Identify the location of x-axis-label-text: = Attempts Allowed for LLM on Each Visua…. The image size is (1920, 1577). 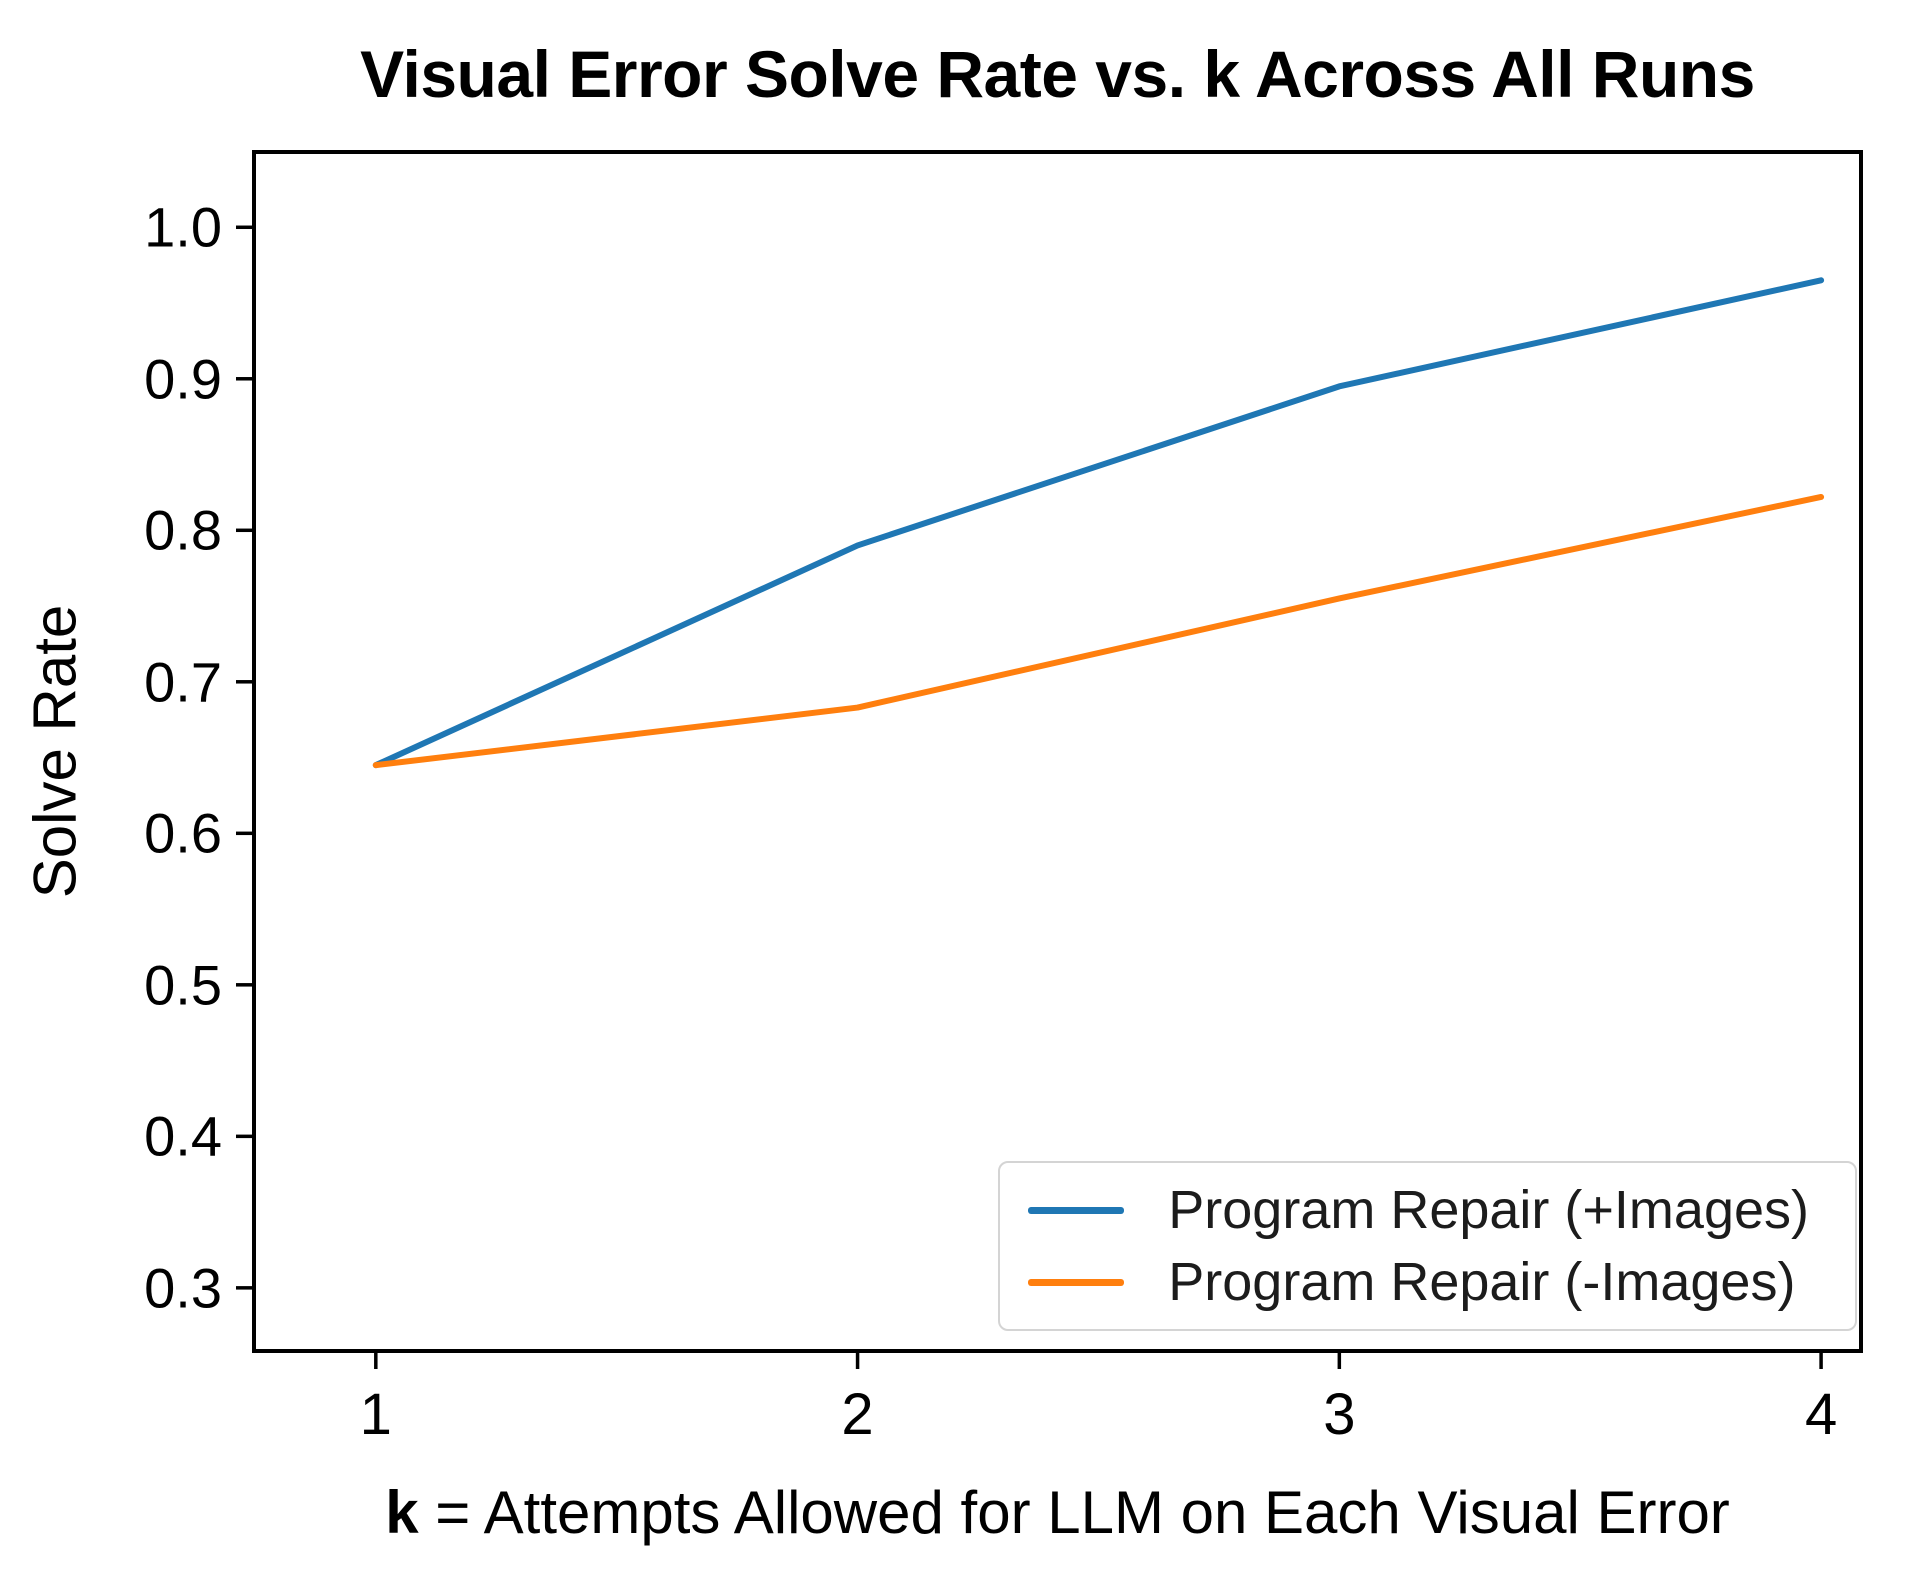
(1074, 1512).